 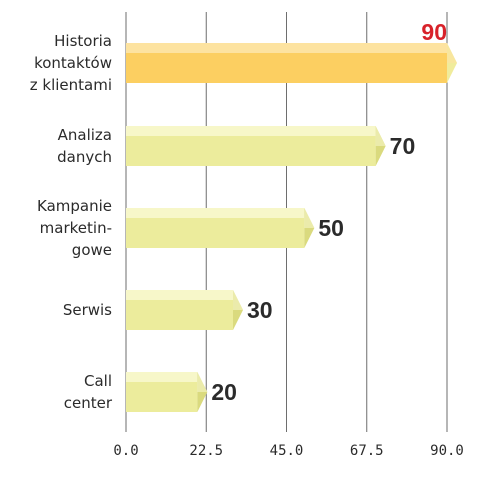 What do you see at coordinates (74, 228) in the screenshot?
I see `category-label: Kampanie marketin-gowe` at bounding box center [74, 228].